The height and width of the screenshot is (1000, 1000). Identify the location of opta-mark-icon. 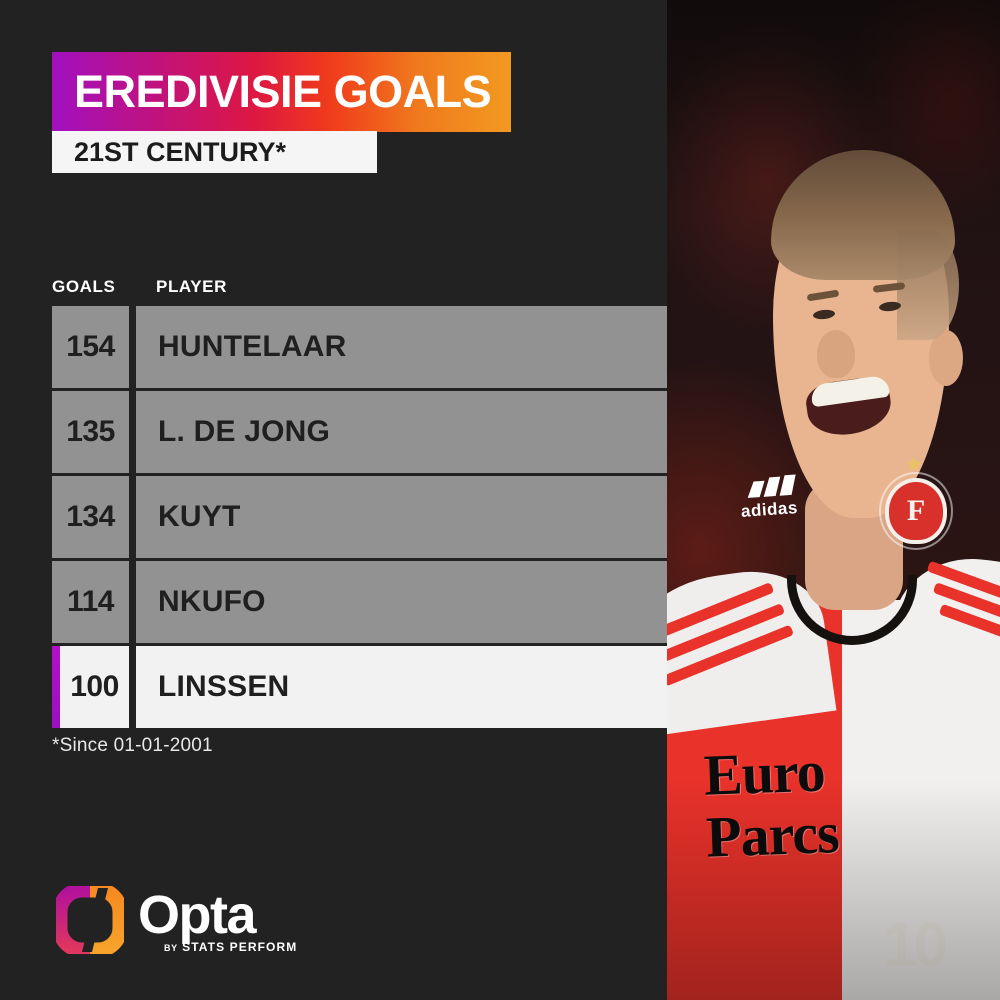
(90, 920).